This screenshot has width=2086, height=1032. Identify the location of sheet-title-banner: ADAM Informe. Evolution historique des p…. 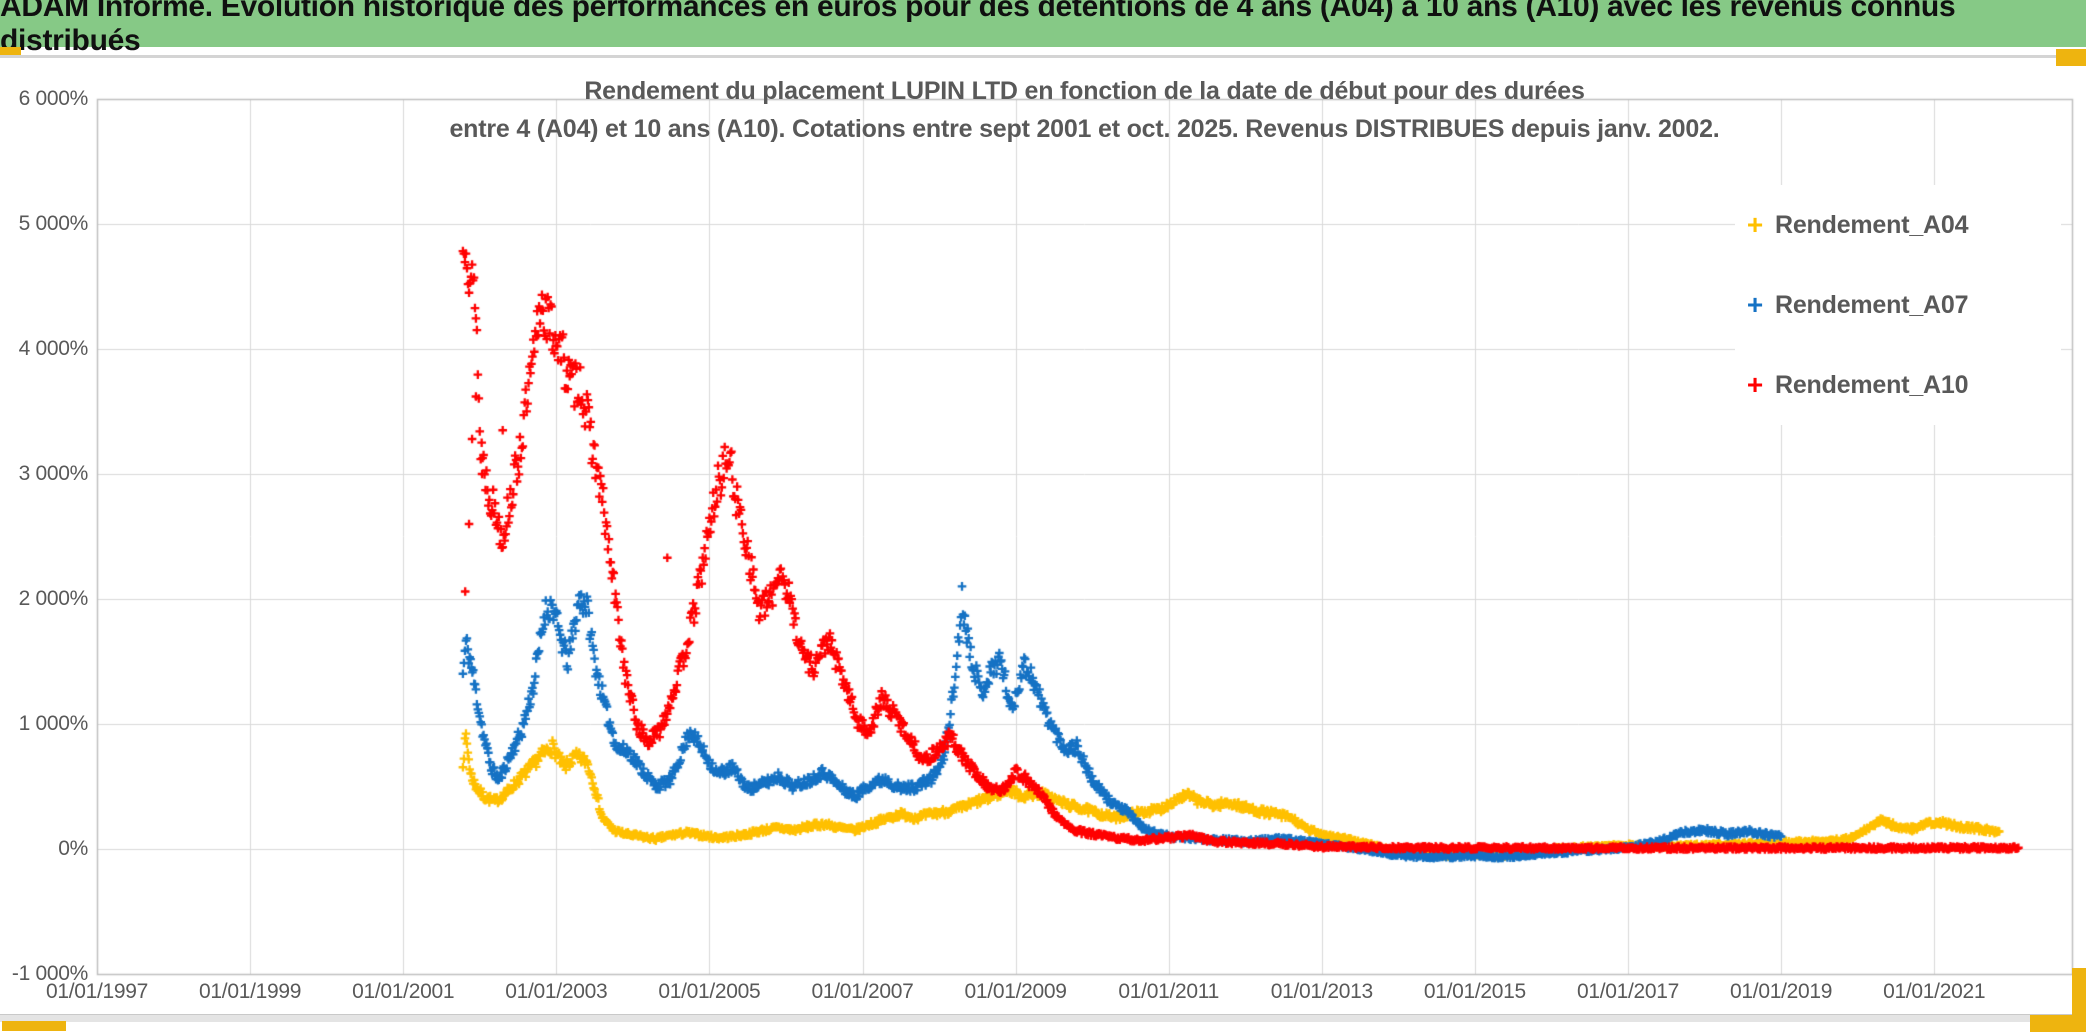
(1043, 28).